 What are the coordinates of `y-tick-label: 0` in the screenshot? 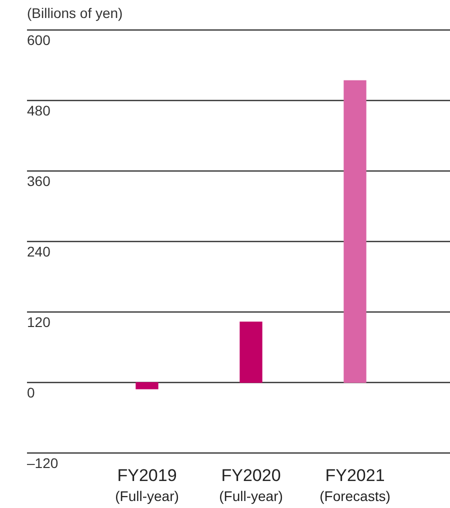 It's located at (31, 392).